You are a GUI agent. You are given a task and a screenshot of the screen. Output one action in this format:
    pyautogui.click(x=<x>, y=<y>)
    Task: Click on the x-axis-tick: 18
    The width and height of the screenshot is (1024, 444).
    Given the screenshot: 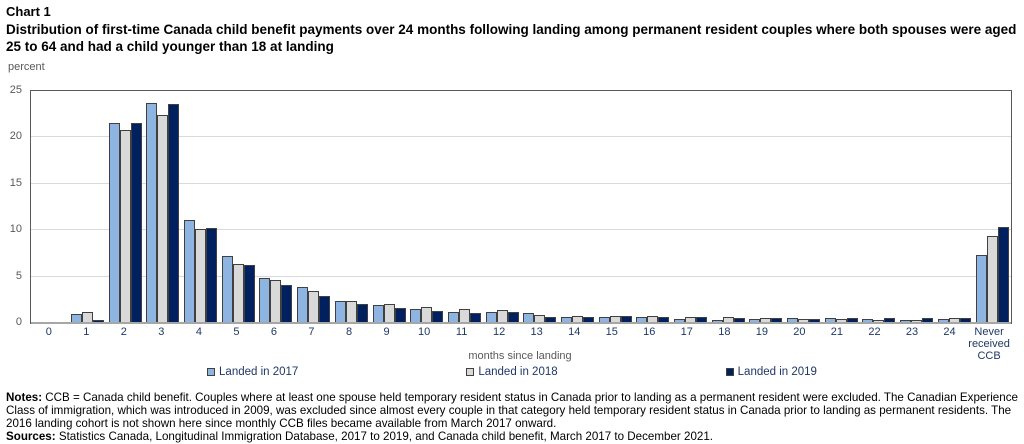 What is the action you would take?
    pyautogui.click(x=724, y=332)
    